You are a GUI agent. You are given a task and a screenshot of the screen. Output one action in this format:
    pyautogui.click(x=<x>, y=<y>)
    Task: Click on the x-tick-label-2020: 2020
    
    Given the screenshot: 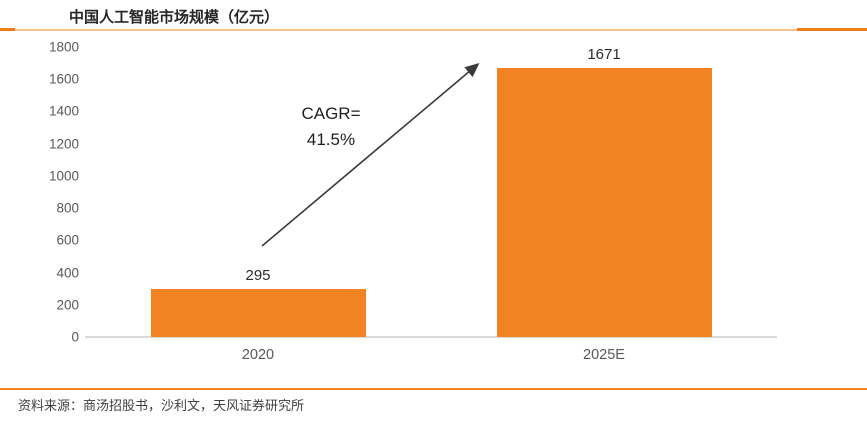 What is the action you would take?
    pyautogui.click(x=258, y=355)
    